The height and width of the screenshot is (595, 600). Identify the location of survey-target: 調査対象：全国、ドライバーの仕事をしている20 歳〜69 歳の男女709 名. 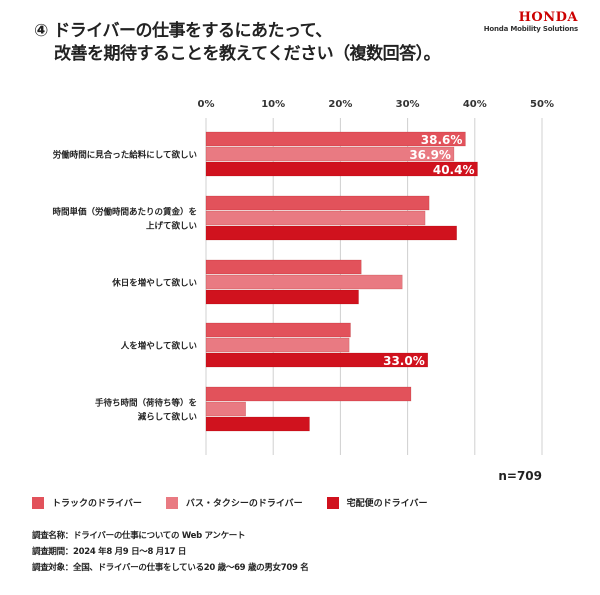
(170, 568).